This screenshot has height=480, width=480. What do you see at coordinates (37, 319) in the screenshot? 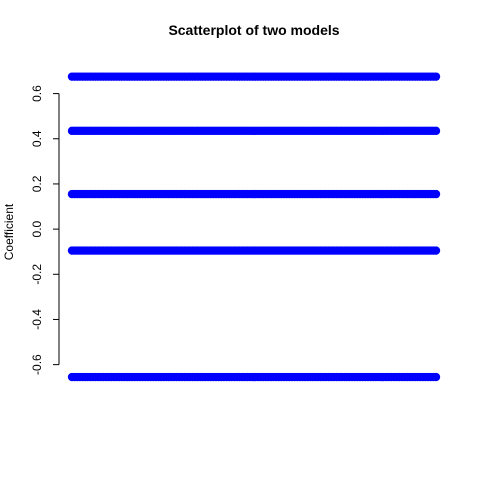
I see `y-tick-label: -0.4` at bounding box center [37, 319].